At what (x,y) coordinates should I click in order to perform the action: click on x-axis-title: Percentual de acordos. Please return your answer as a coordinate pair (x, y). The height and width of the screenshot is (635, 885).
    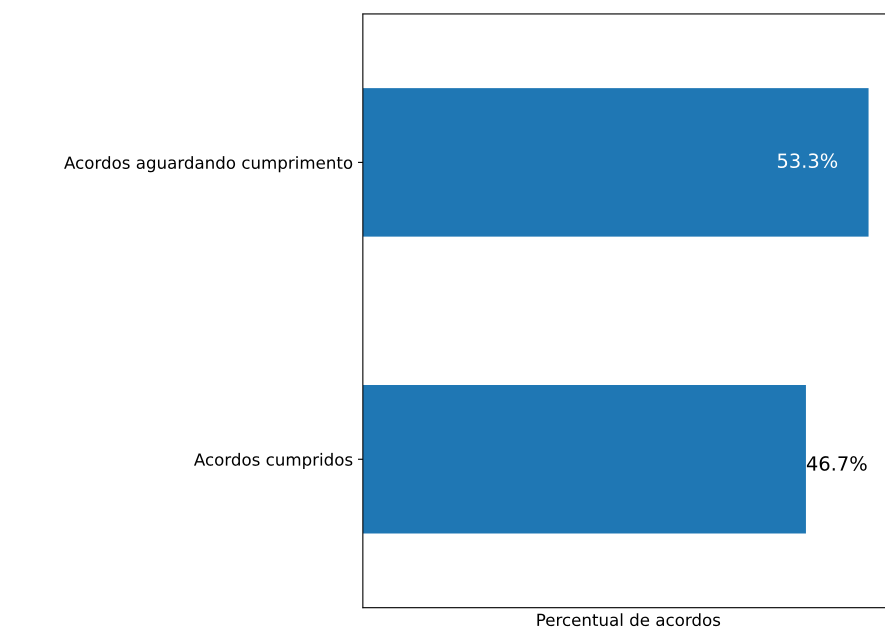
    Looking at the image, I should click on (628, 619).